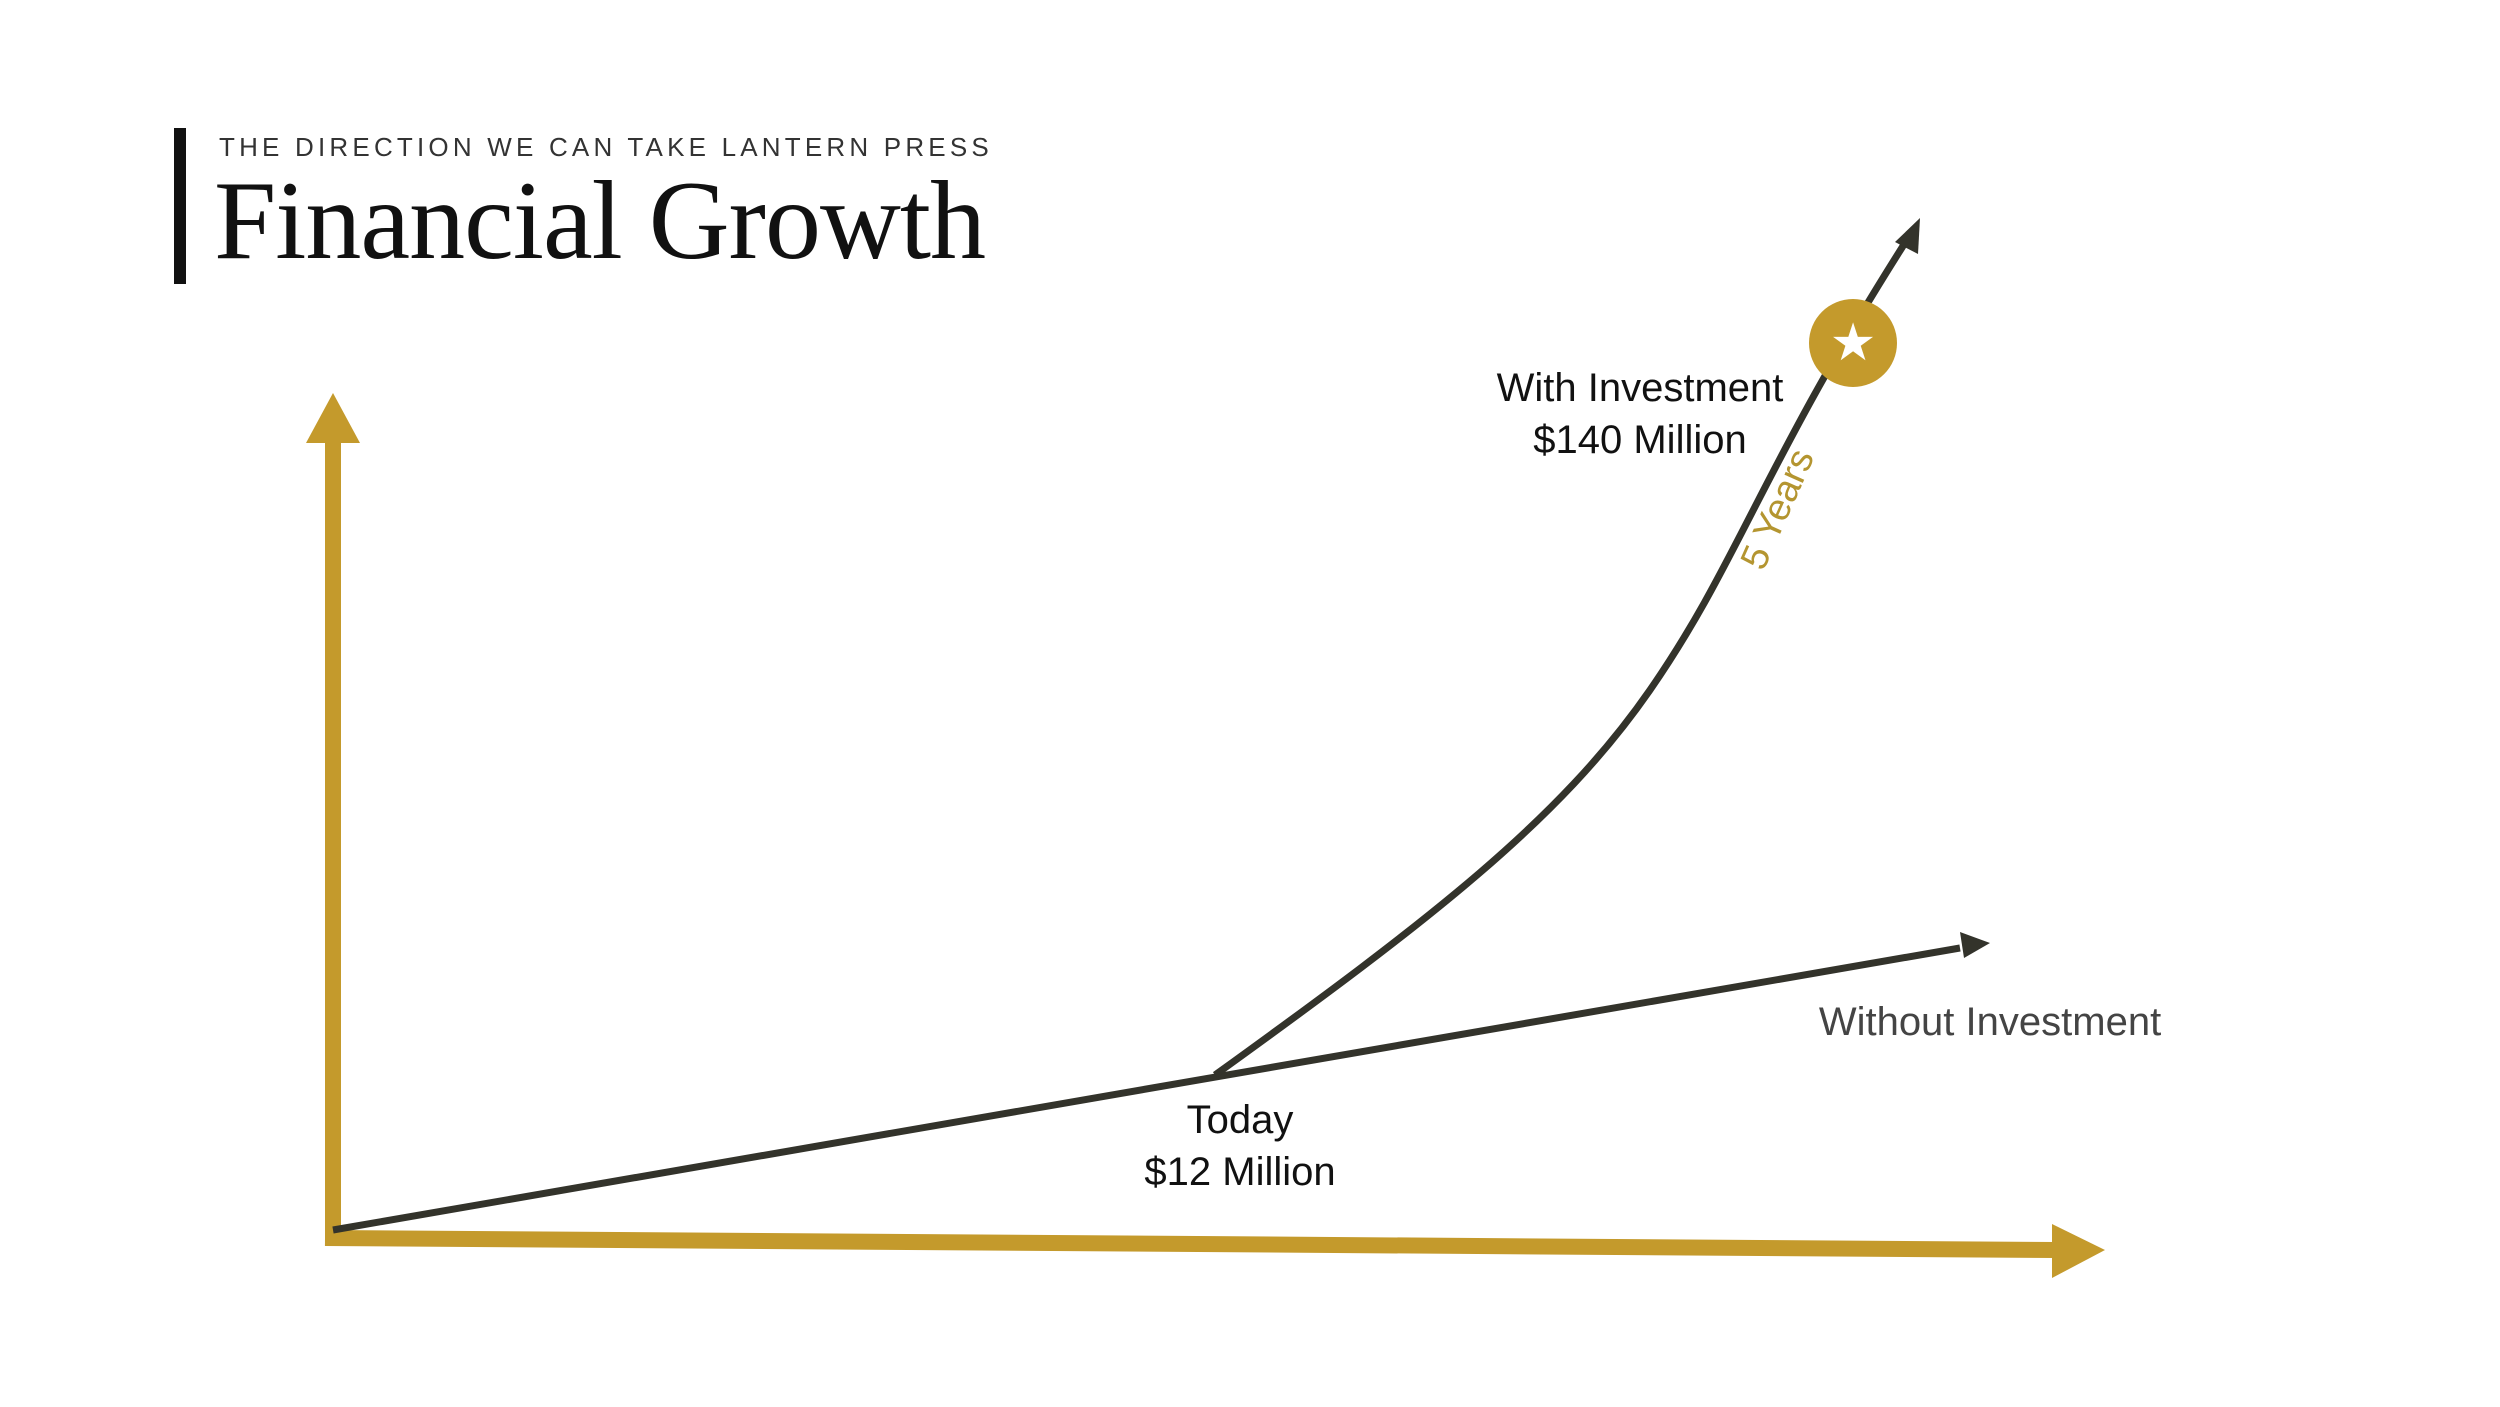 The height and width of the screenshot is (1407, 2500). I want to click on without-investment-line, so click(1146, 1089).